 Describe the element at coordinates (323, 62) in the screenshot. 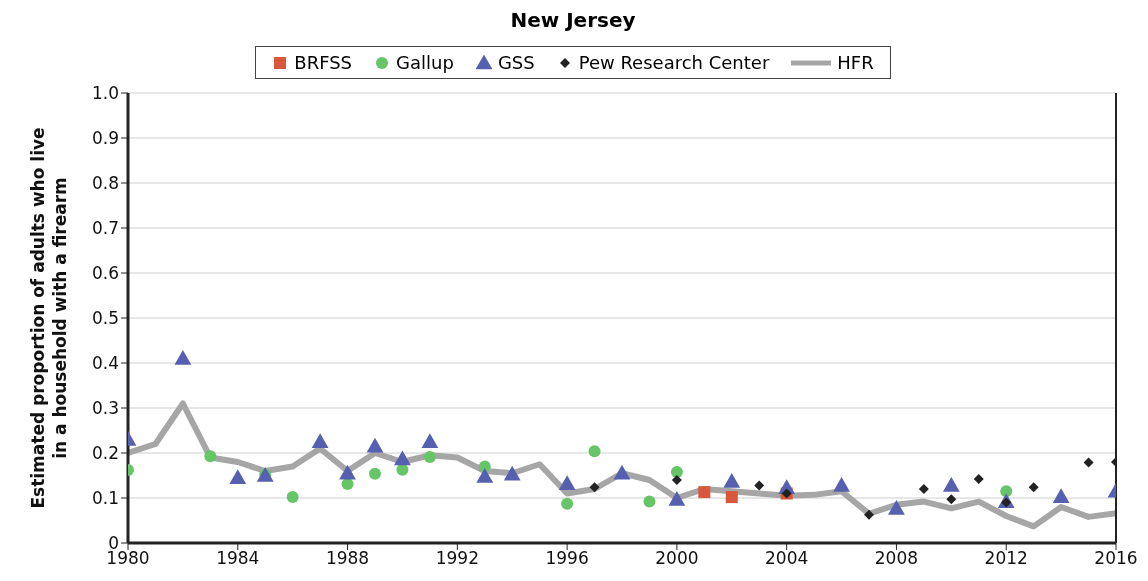

I see `legend-label: BRFSS` at that location.